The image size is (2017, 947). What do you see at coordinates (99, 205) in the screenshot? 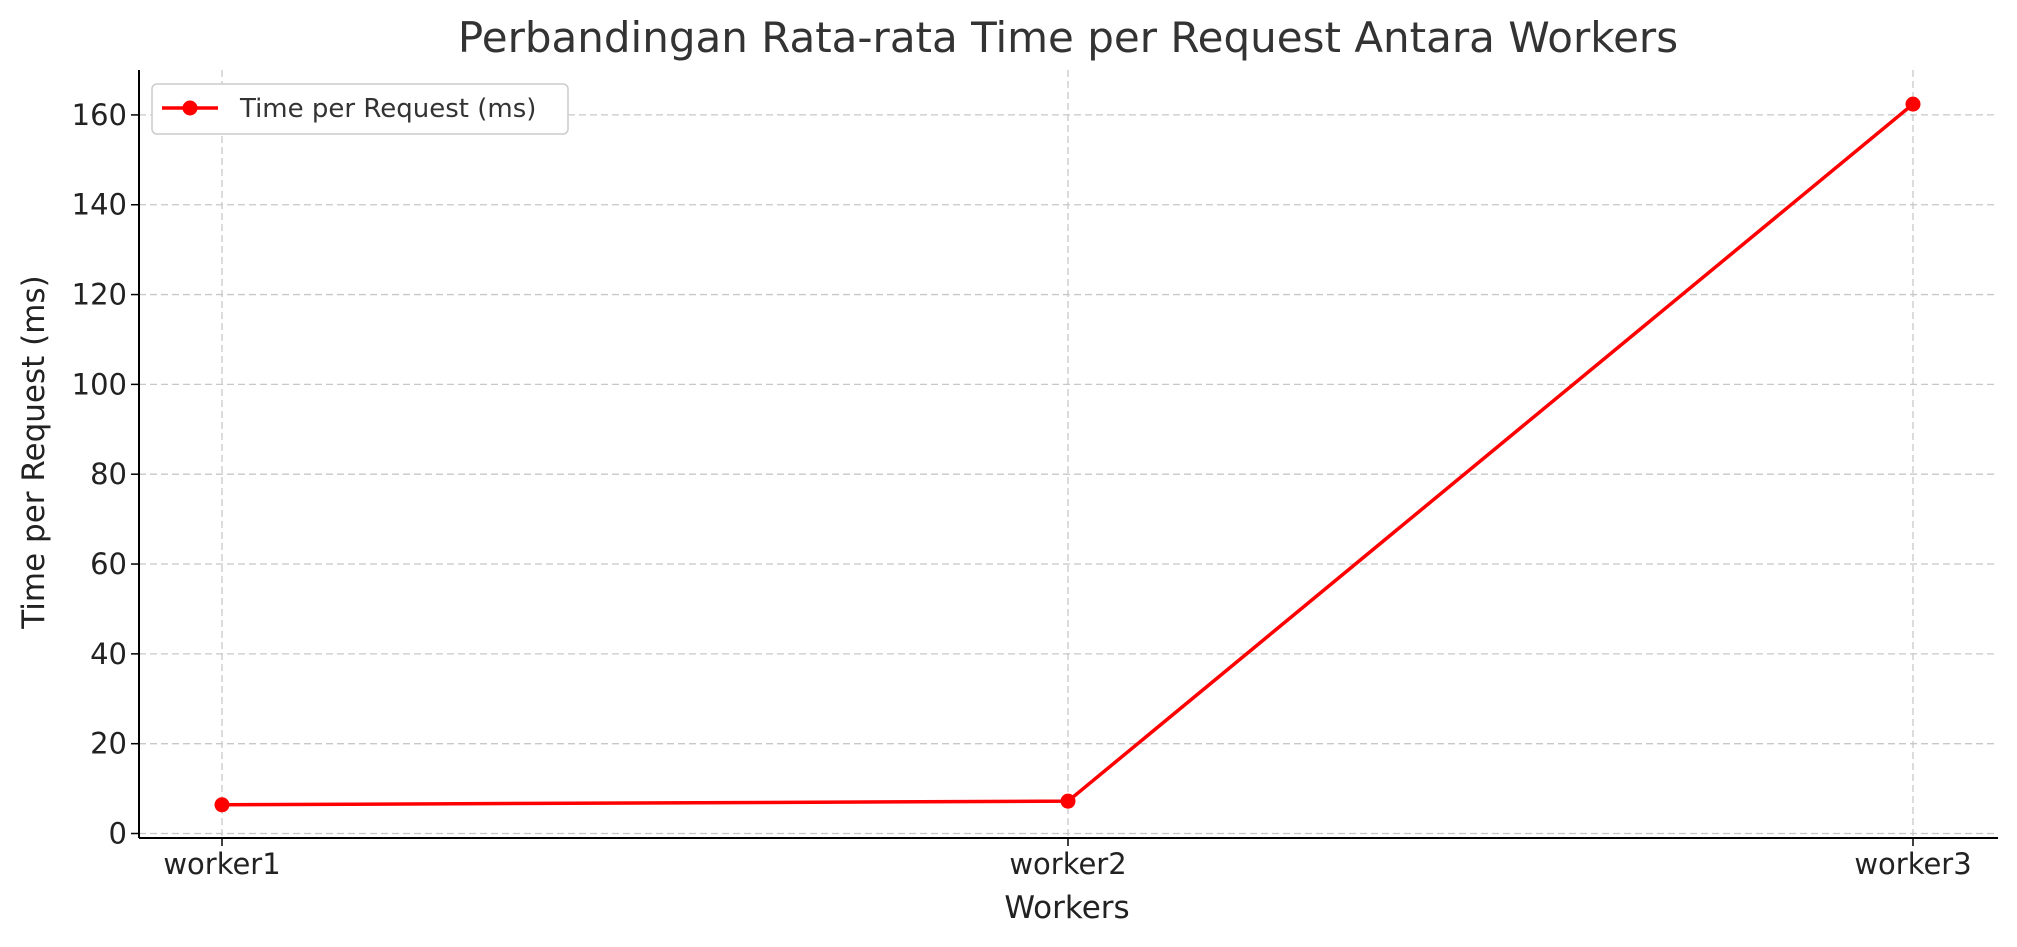
I see `y-tick-label: 140` at bounding box center [99, 205].